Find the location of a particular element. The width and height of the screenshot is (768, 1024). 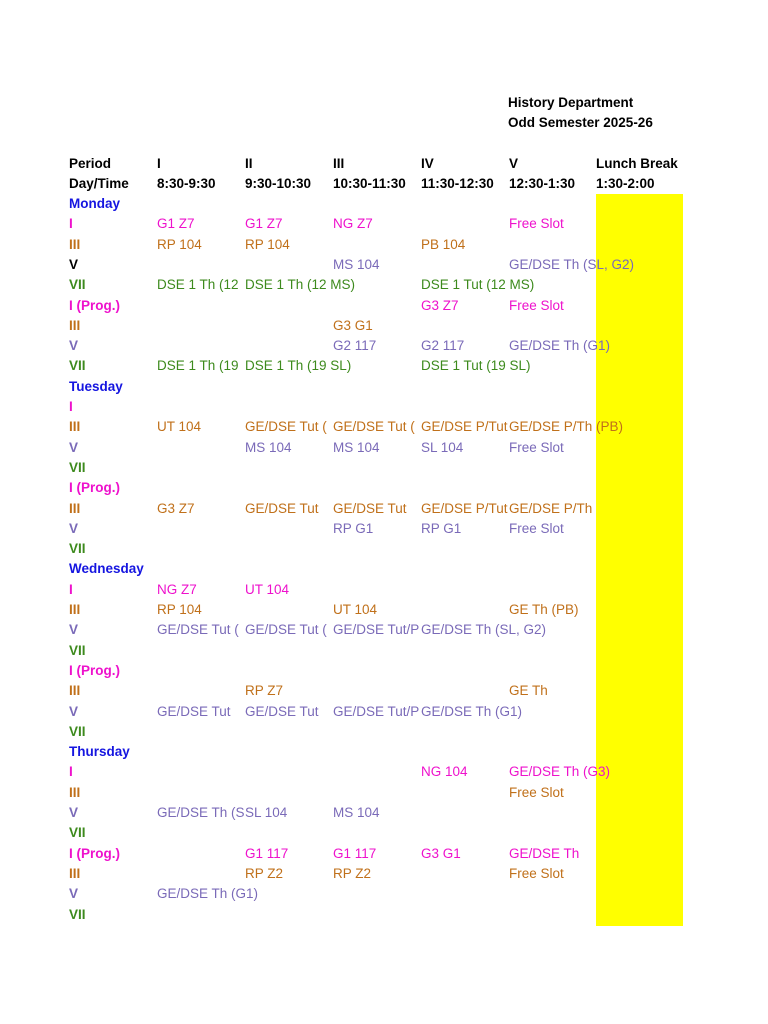

schedule-cell: DSE 1 Tut (19 SL) is located at coordinates (476, 365).